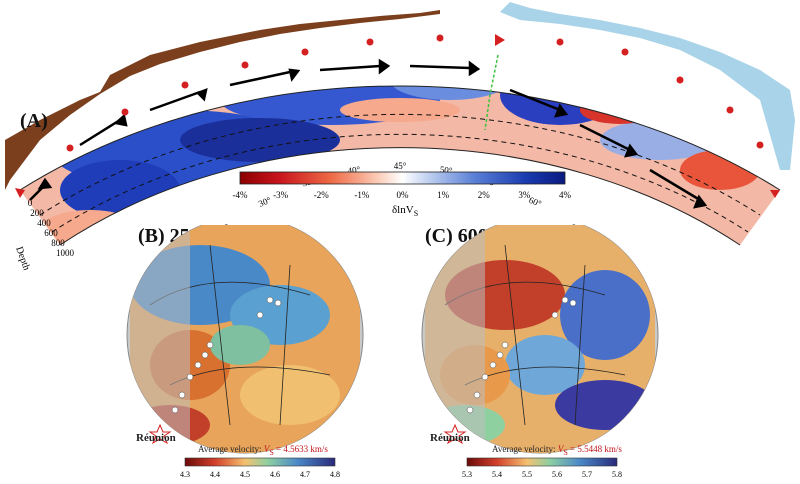  Describe the element at coordinates (587, 474) in the screenshot. I see `colorbar-c-tick: 5.7` at that location.